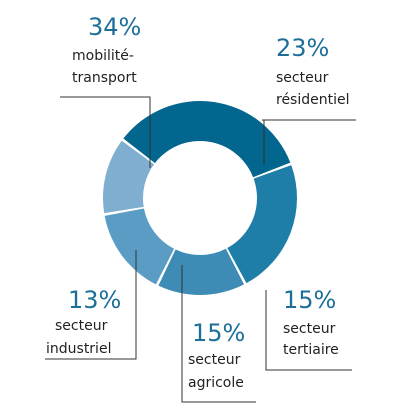 The height and width of the screenshot is (417, 400). I want to click on percent-industriel: 13%, so click(94, 300).